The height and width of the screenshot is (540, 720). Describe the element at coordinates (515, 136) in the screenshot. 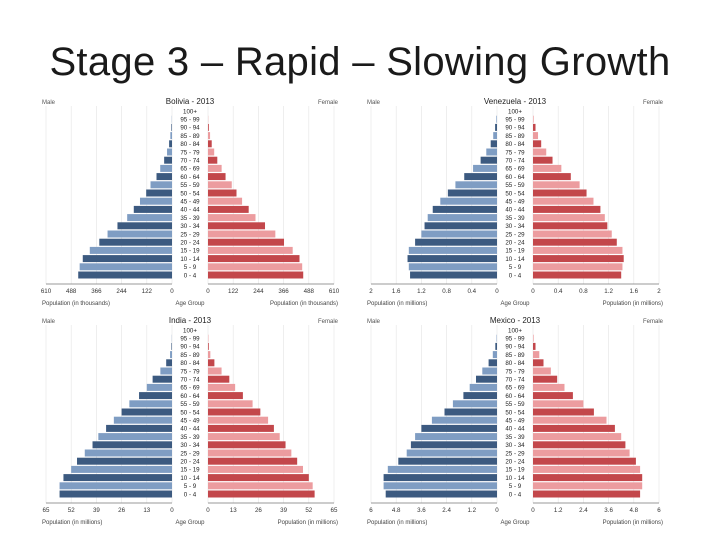

I see `age-group-label: 85 - 89` at that location.